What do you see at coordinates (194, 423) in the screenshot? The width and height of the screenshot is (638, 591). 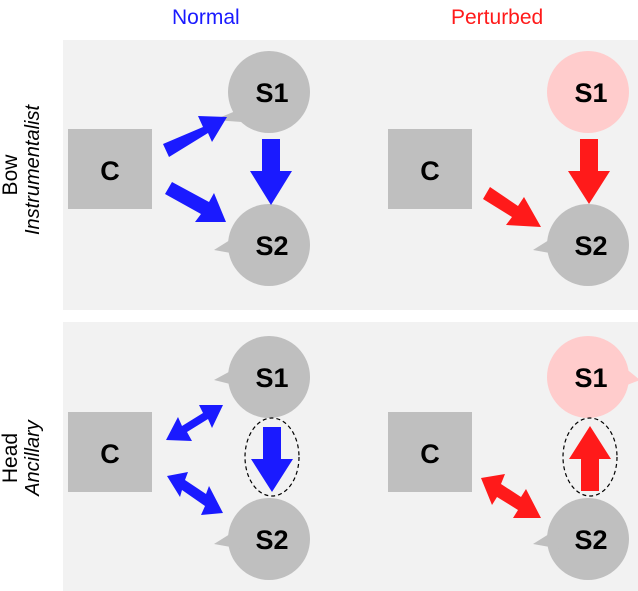 I see `arrow-c-s1-bidirectional` at bounding box center [194, 423].